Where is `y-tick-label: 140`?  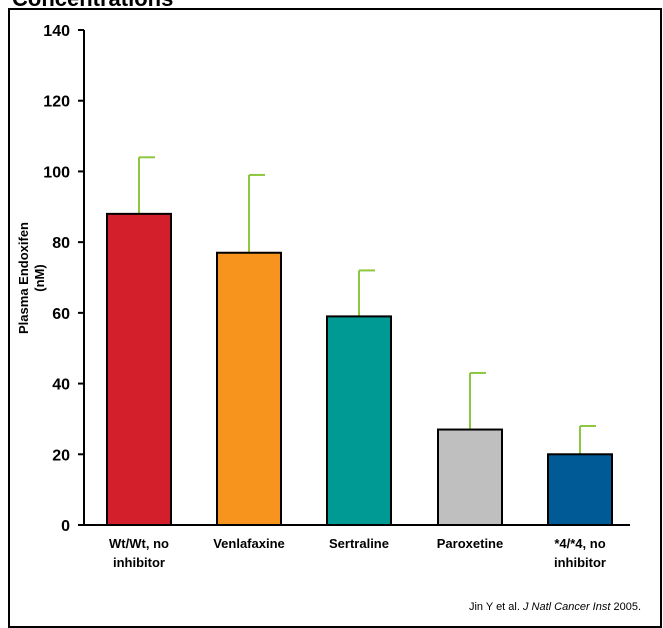 y-tick-label: 140 is located at coordinates (56, 31).